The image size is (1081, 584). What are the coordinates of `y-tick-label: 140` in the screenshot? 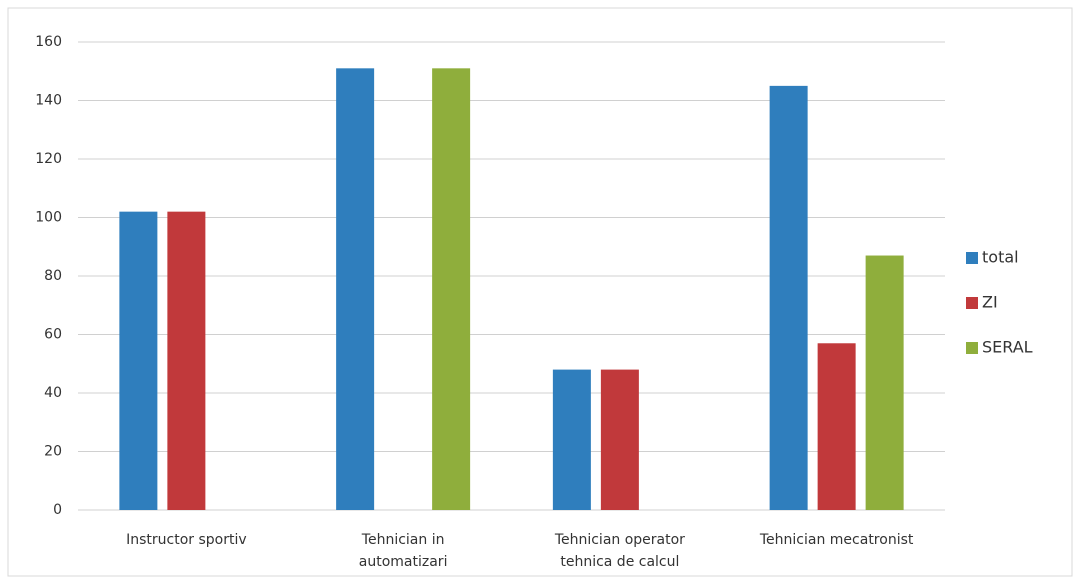 It's located at (48, 101).